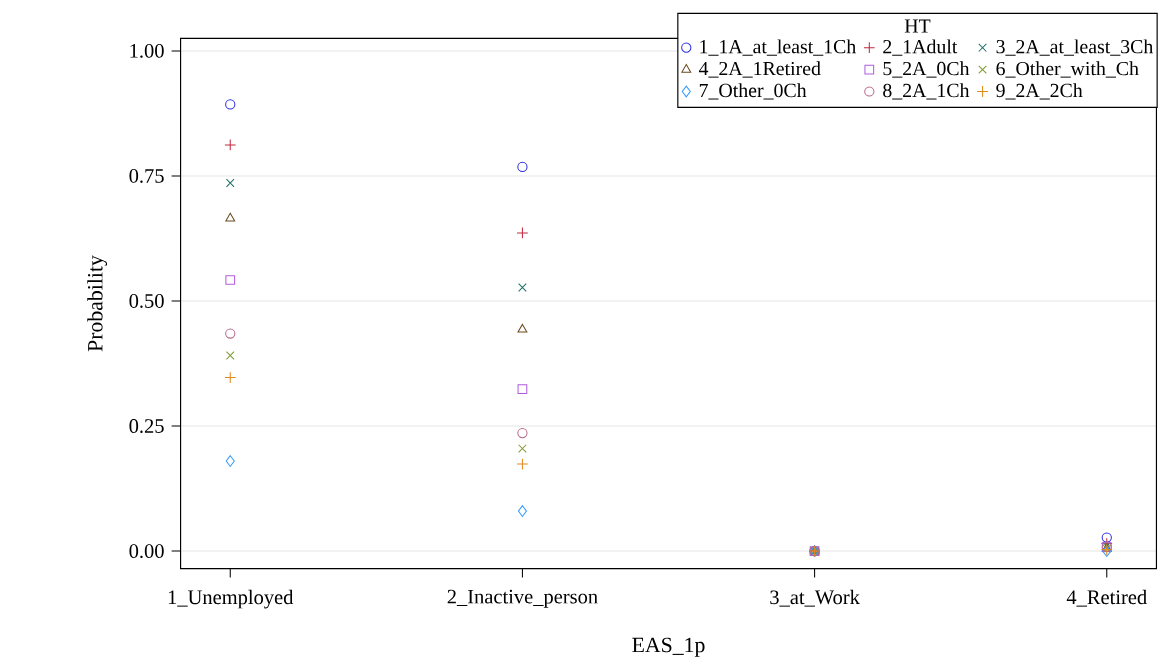 The width and height of the screenshot is (1159, 659). What do you see at coordinates (926, 69) in the screenshot?
I see `legend-label: 5_2A_0Ch` at bounding box center [926, 69].